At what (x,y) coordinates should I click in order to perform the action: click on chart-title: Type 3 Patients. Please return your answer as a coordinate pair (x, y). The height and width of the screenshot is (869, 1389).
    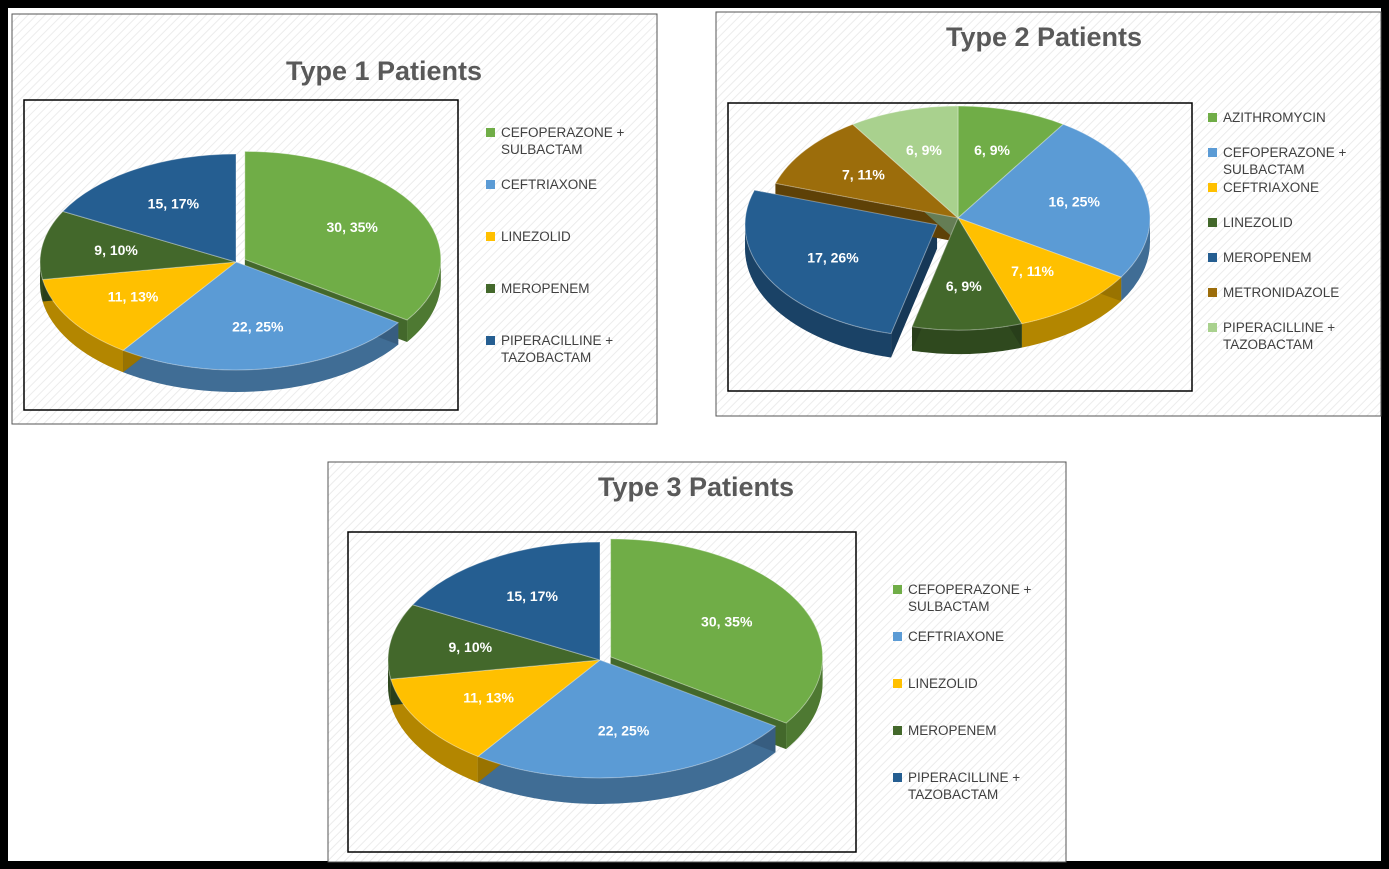
    Looking at the image, I should click on (696, 487).